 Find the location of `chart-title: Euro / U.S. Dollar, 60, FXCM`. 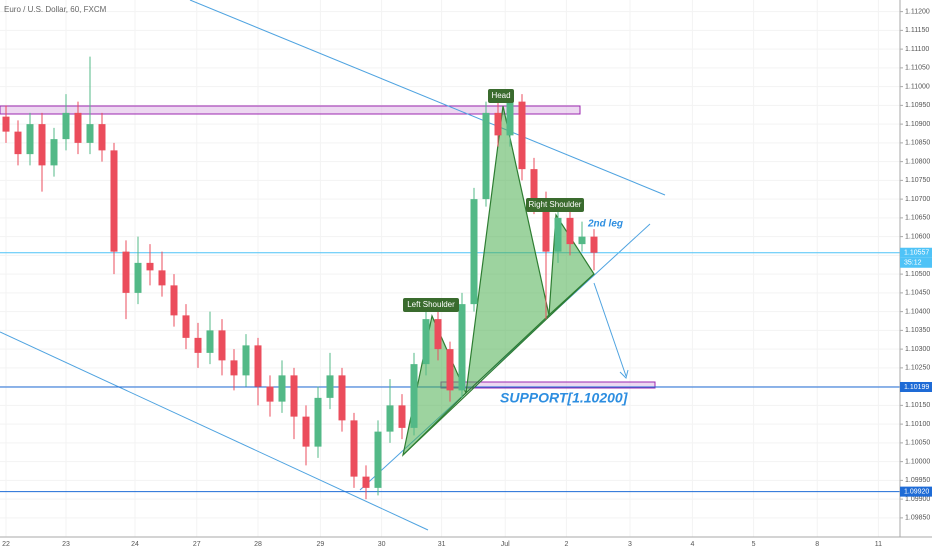

chart-title: Euro / U.S. Dollar, 60, FXCM is located at coordinates (55, 9).